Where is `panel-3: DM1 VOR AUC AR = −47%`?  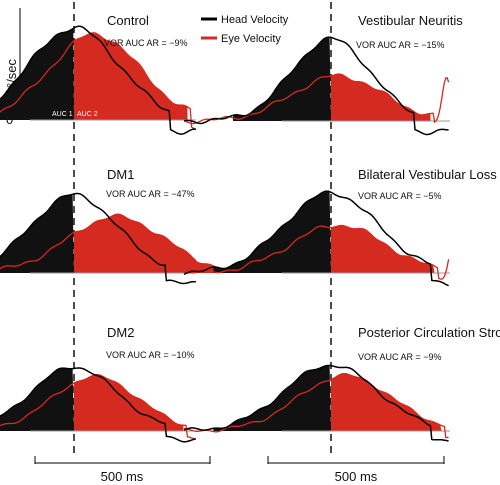
panel-3: DM1 VOR AUC AR = −47% is located at coordinates (108, 226).